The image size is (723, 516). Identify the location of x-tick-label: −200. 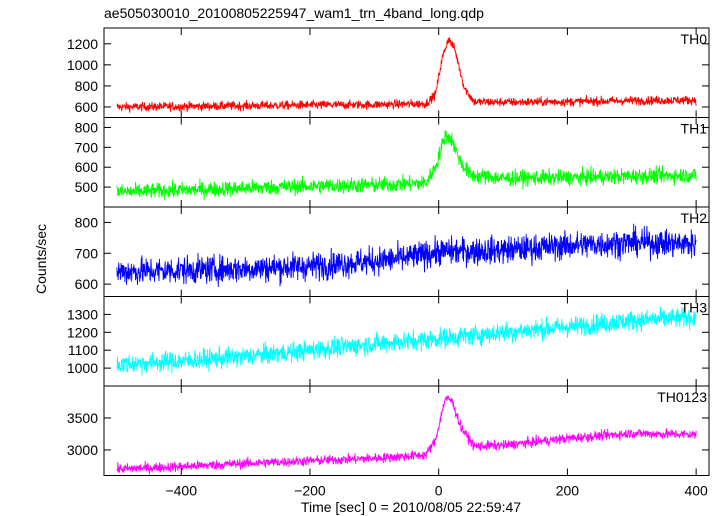
(310, 491).